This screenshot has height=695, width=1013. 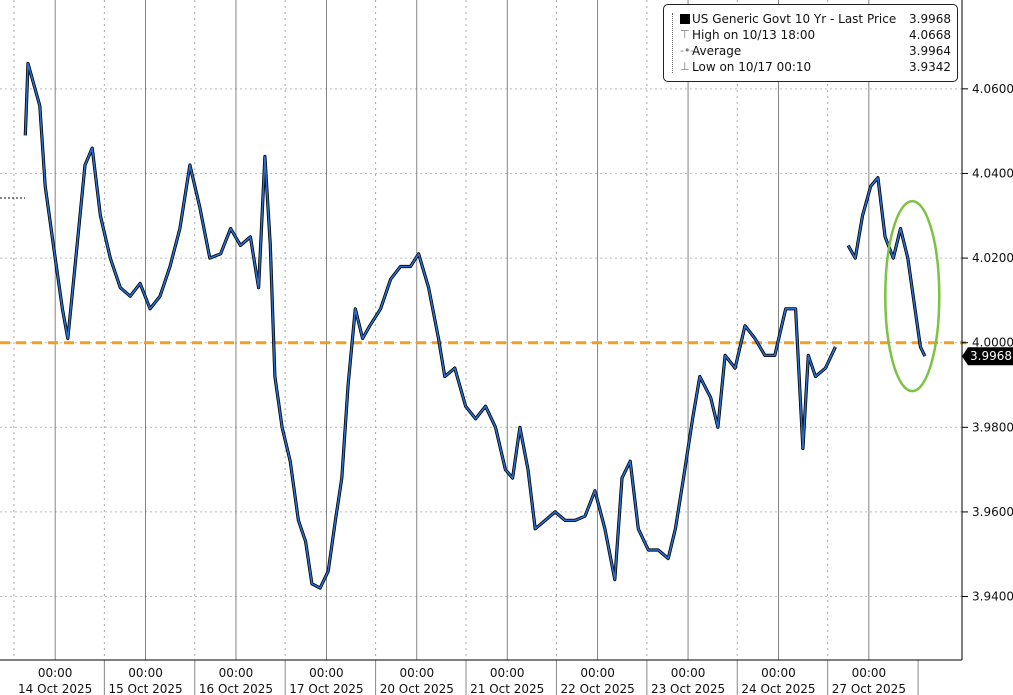 I want to click on y-tick-label: 4.0400, so click(x=992, y=173).